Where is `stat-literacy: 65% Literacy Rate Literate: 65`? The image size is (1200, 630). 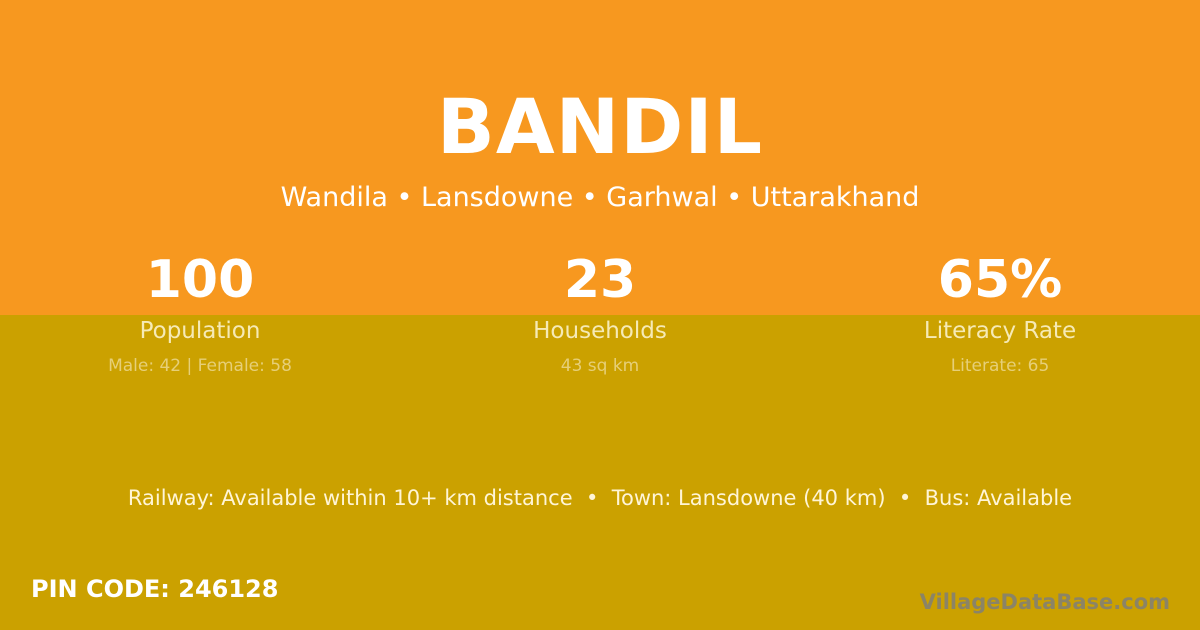 stat-literacy: 65% Literacy Rate Literate: 65 is located at coordinates (1000, 313).